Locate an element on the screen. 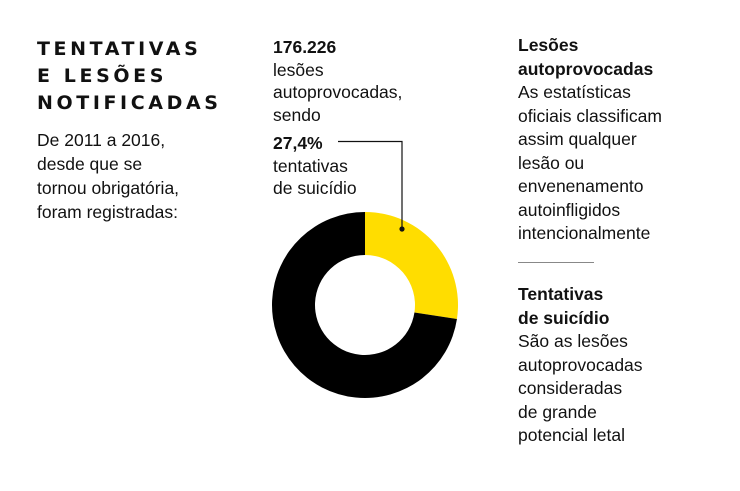  percent-value: 27,4% is located at coordinates (298, 143).